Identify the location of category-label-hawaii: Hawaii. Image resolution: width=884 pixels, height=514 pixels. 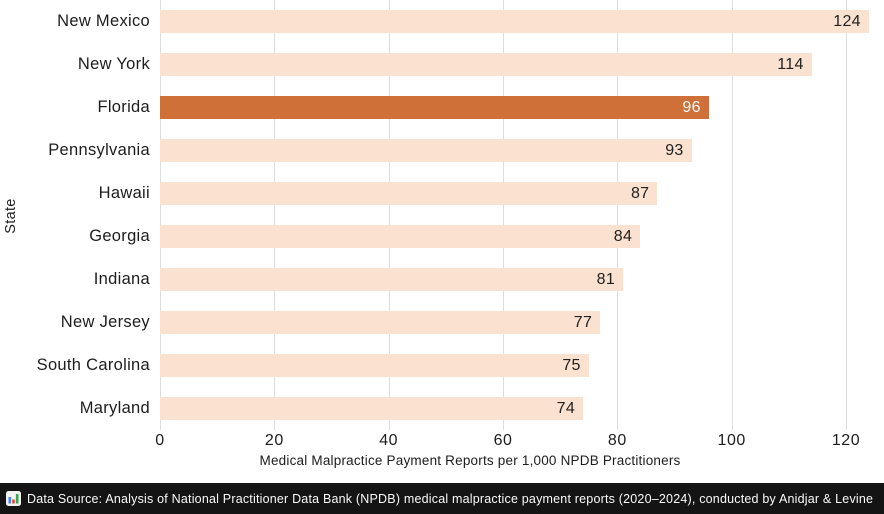
(124, 193).